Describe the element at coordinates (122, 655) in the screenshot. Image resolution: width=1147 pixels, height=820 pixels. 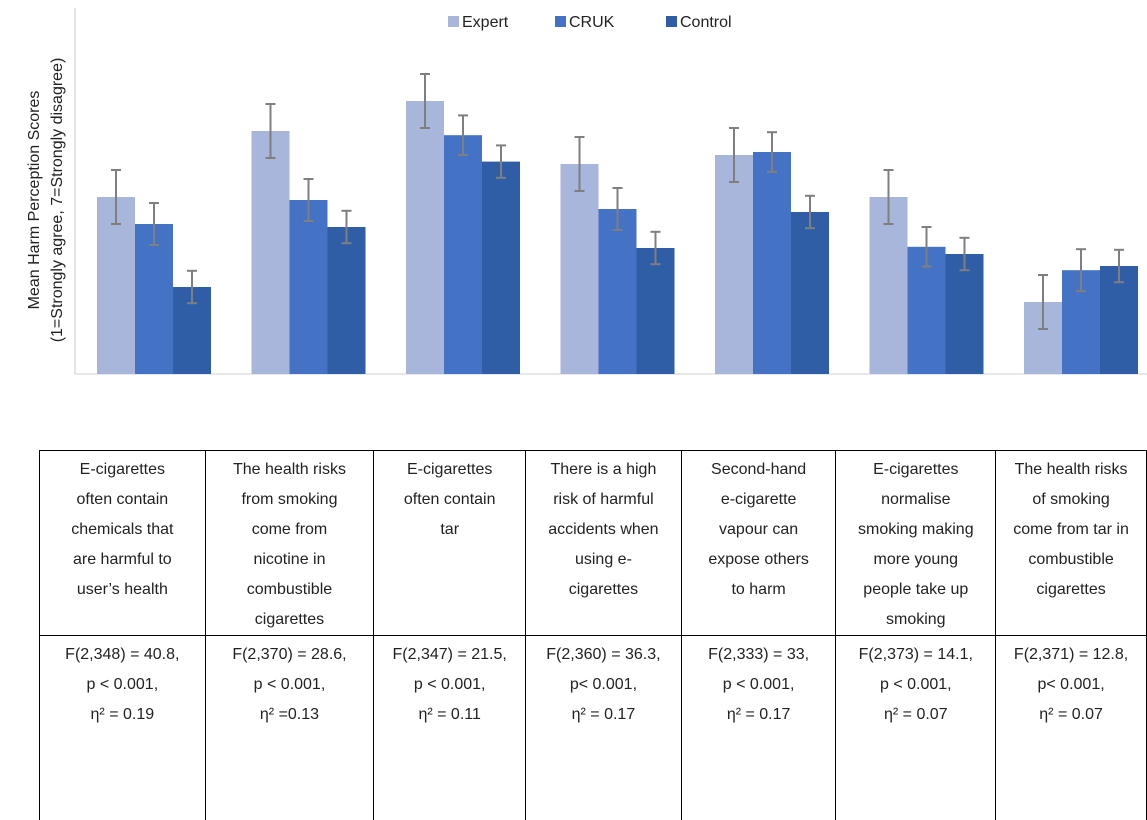
I see `statistics-line: F(2,348) = 40.8,` at that location.